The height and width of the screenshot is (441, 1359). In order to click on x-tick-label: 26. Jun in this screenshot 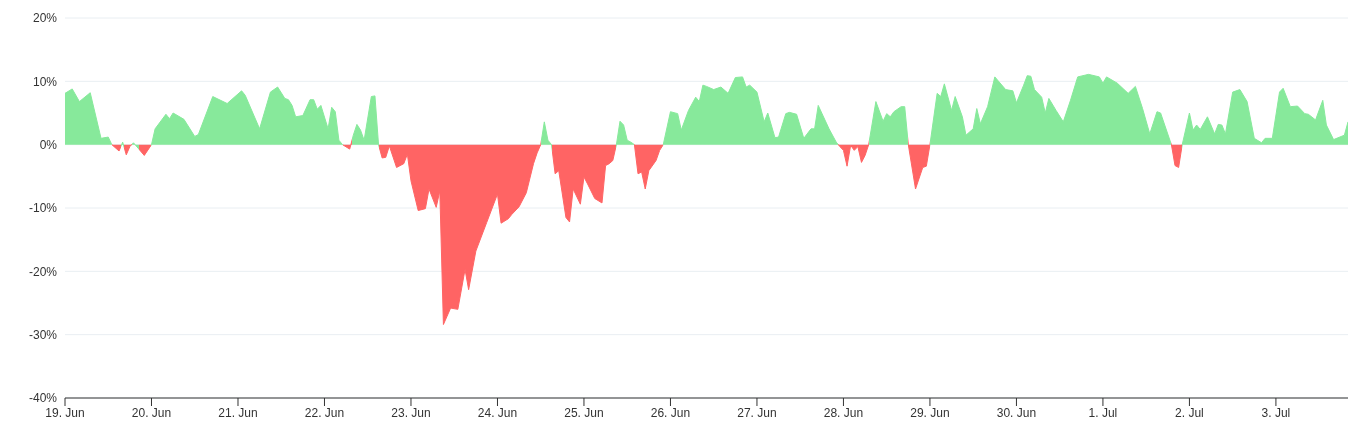, I will do `click(670, 412)`.